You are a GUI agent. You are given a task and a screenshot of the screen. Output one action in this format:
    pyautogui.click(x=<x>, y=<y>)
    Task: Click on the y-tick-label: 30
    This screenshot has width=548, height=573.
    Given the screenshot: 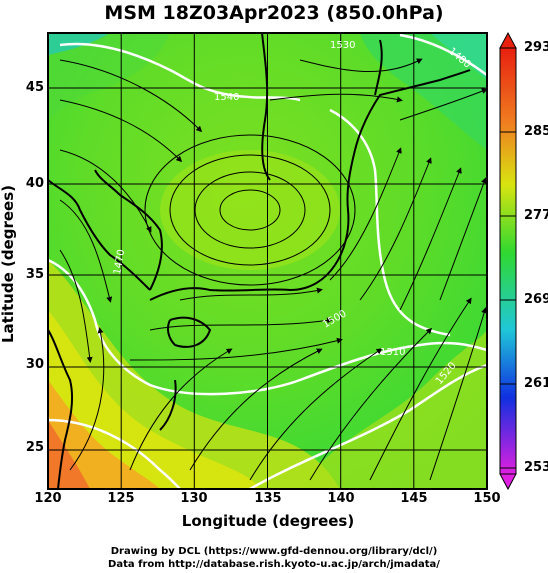 What is the action you would take?
    pyautogui.click(x=34, y=364)
    